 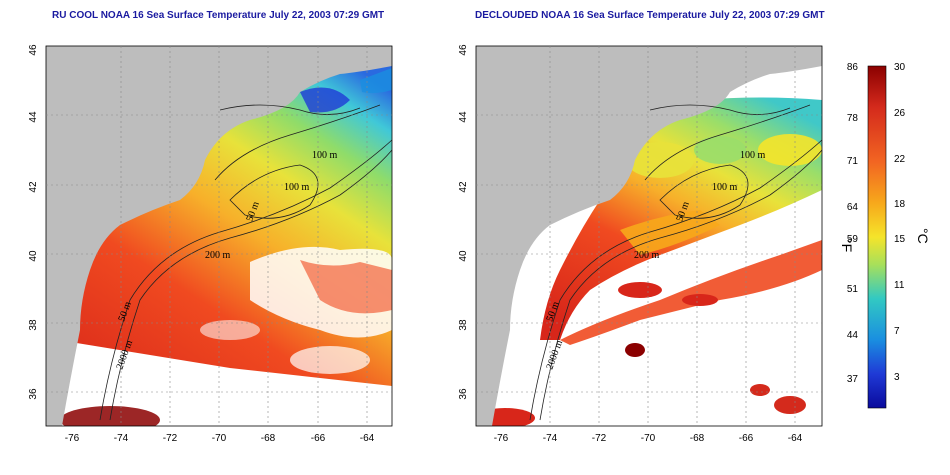 I want to click on right-lon-axis: -76 -74 -72 -70 -68 -66 -64, so click(x=648, y=438).